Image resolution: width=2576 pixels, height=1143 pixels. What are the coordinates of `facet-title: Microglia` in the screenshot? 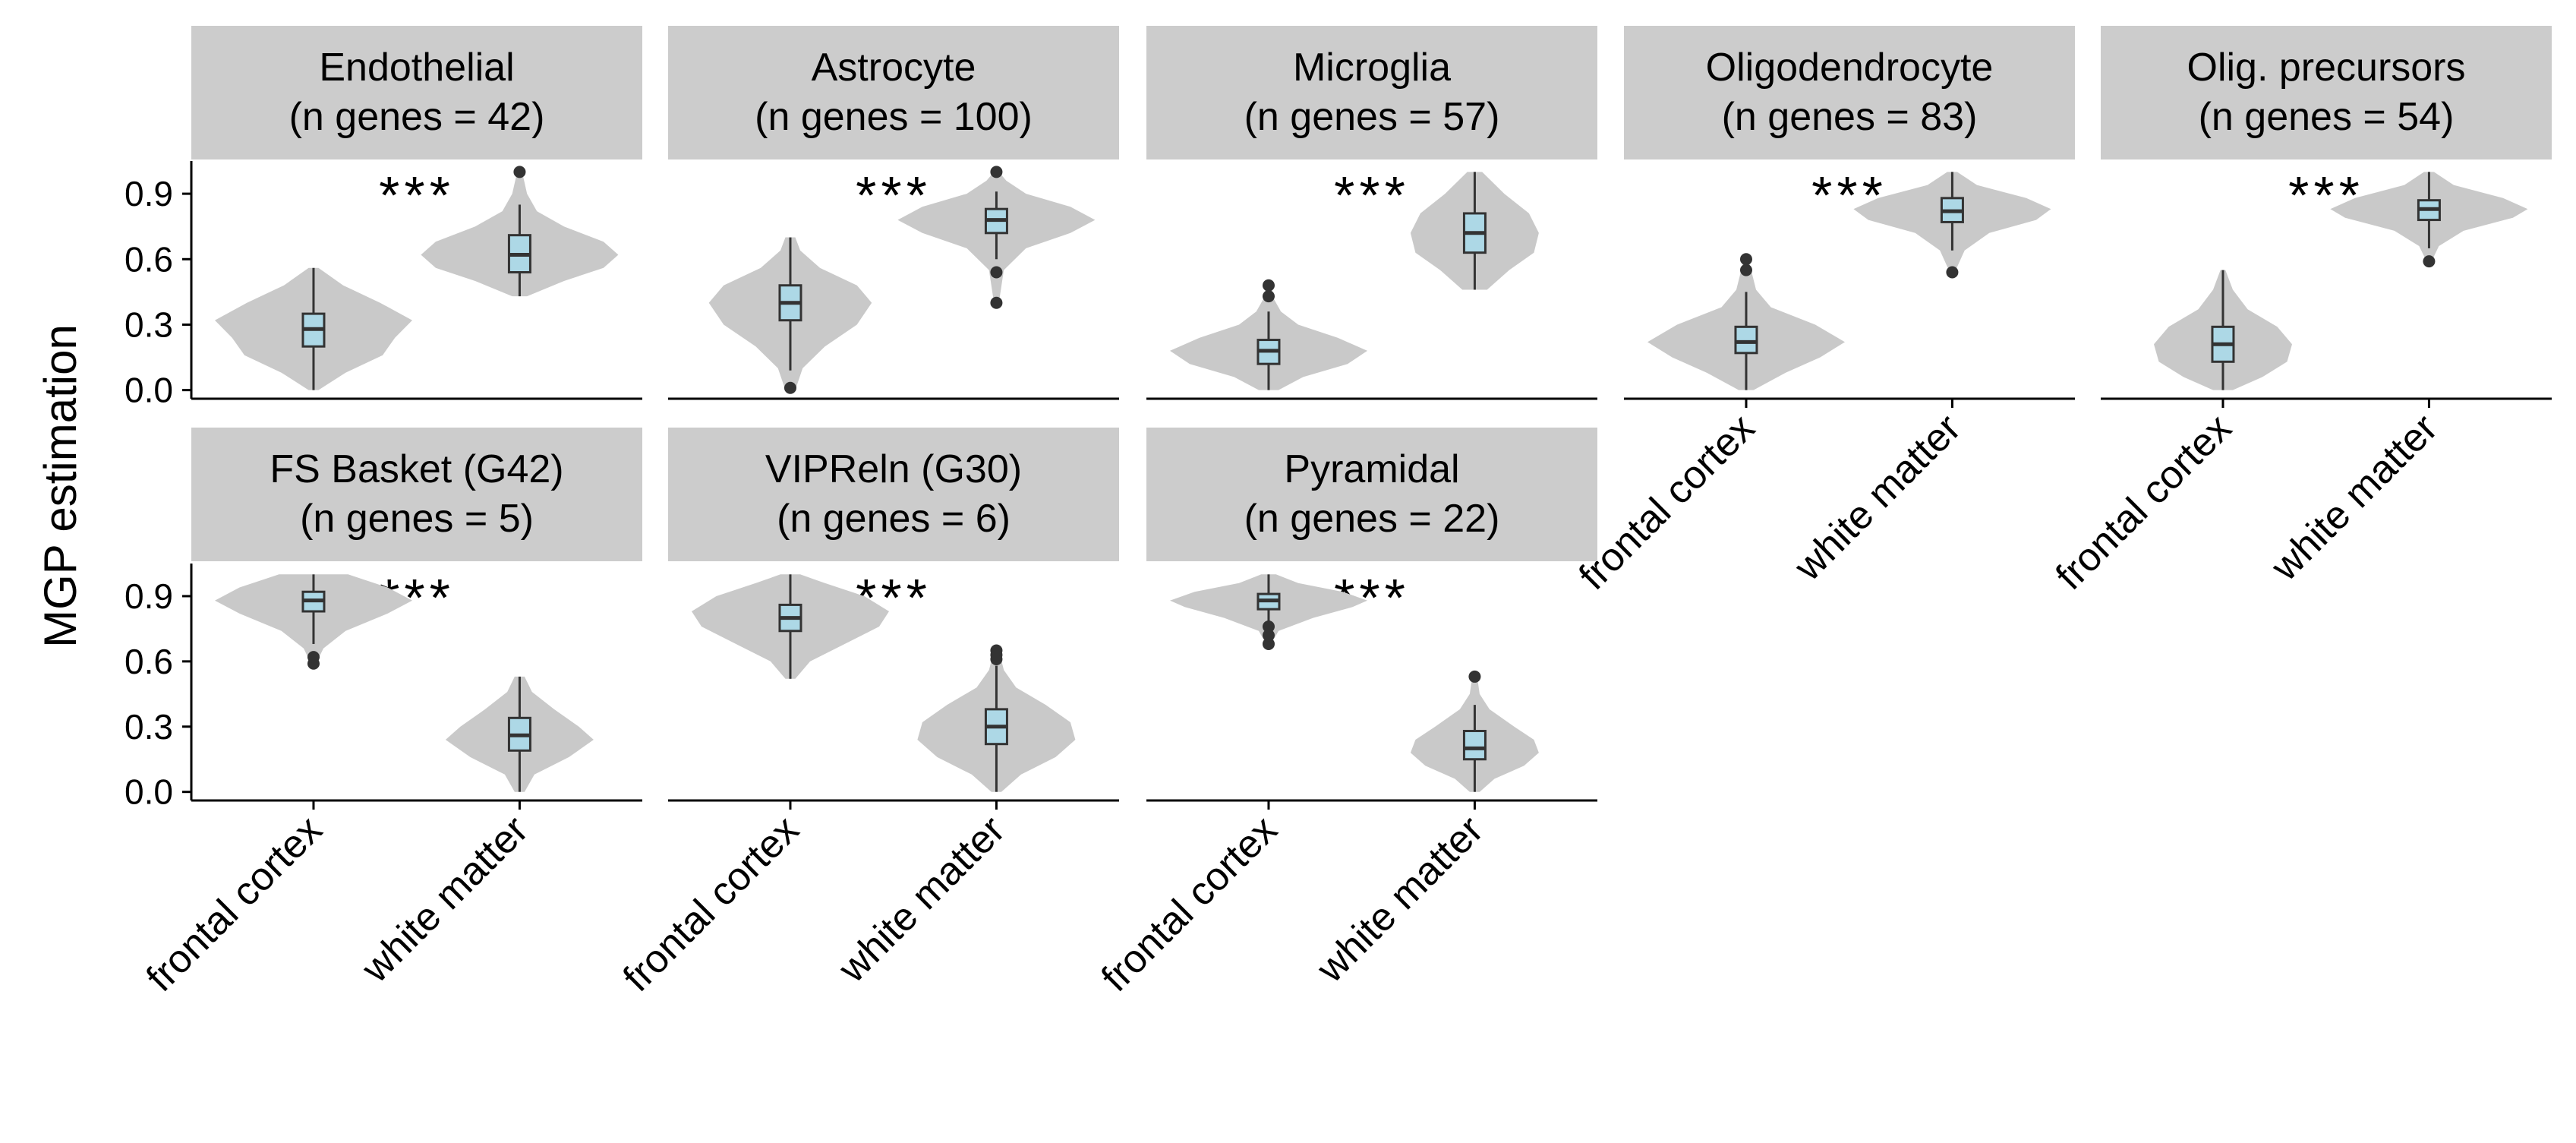 It's located at (1372, 68).